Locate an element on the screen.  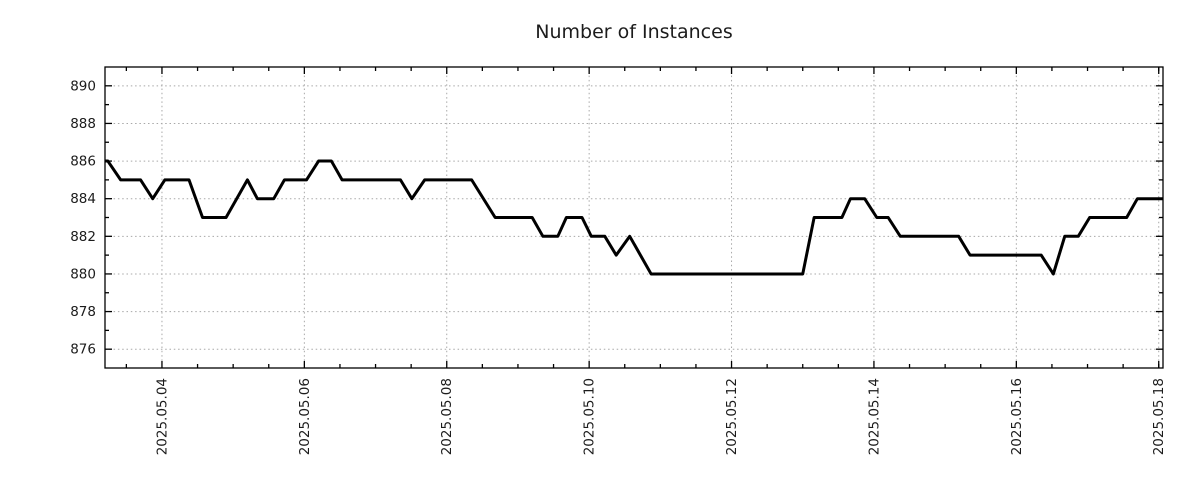
y-tick-label: 884 is located at coordinates (83, 199).